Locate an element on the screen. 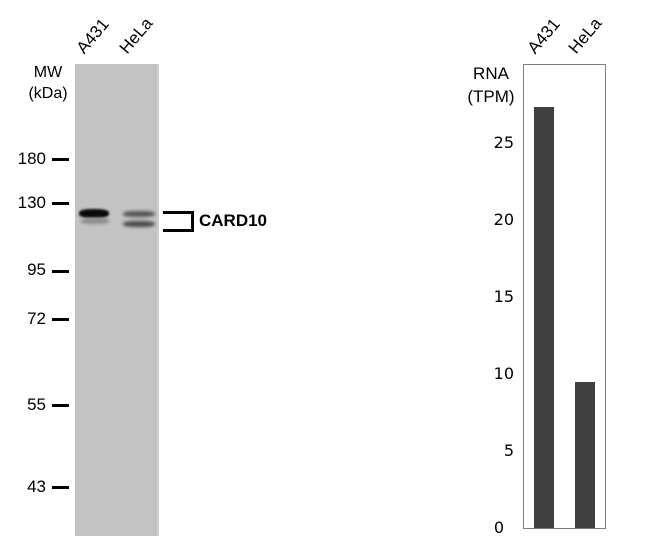  lane-label-a431: A431 is located at coordinates (92, 36).